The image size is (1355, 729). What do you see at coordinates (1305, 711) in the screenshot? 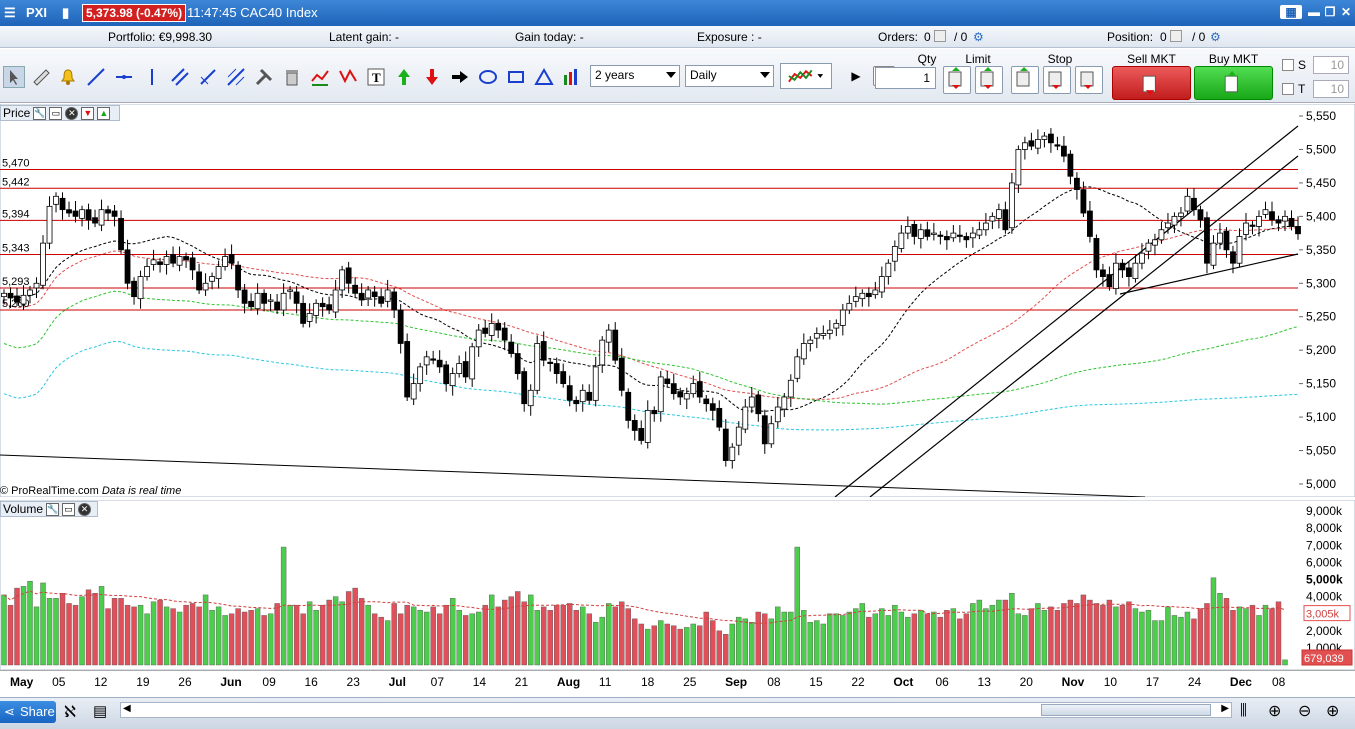
I see `zoom-out-icon: ⊖` at bounding box center [1305, 711].